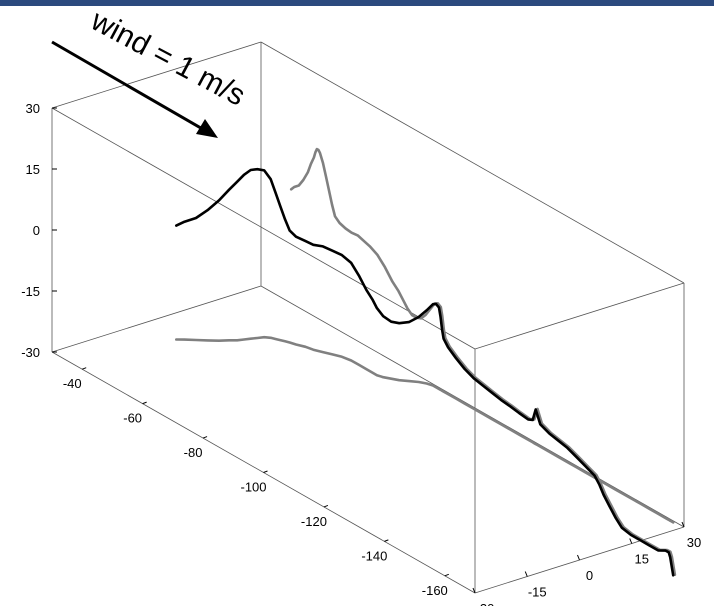 The width and height of the screenshot is (714, 606). I want to click on edge-left-top, so click(156, 75).